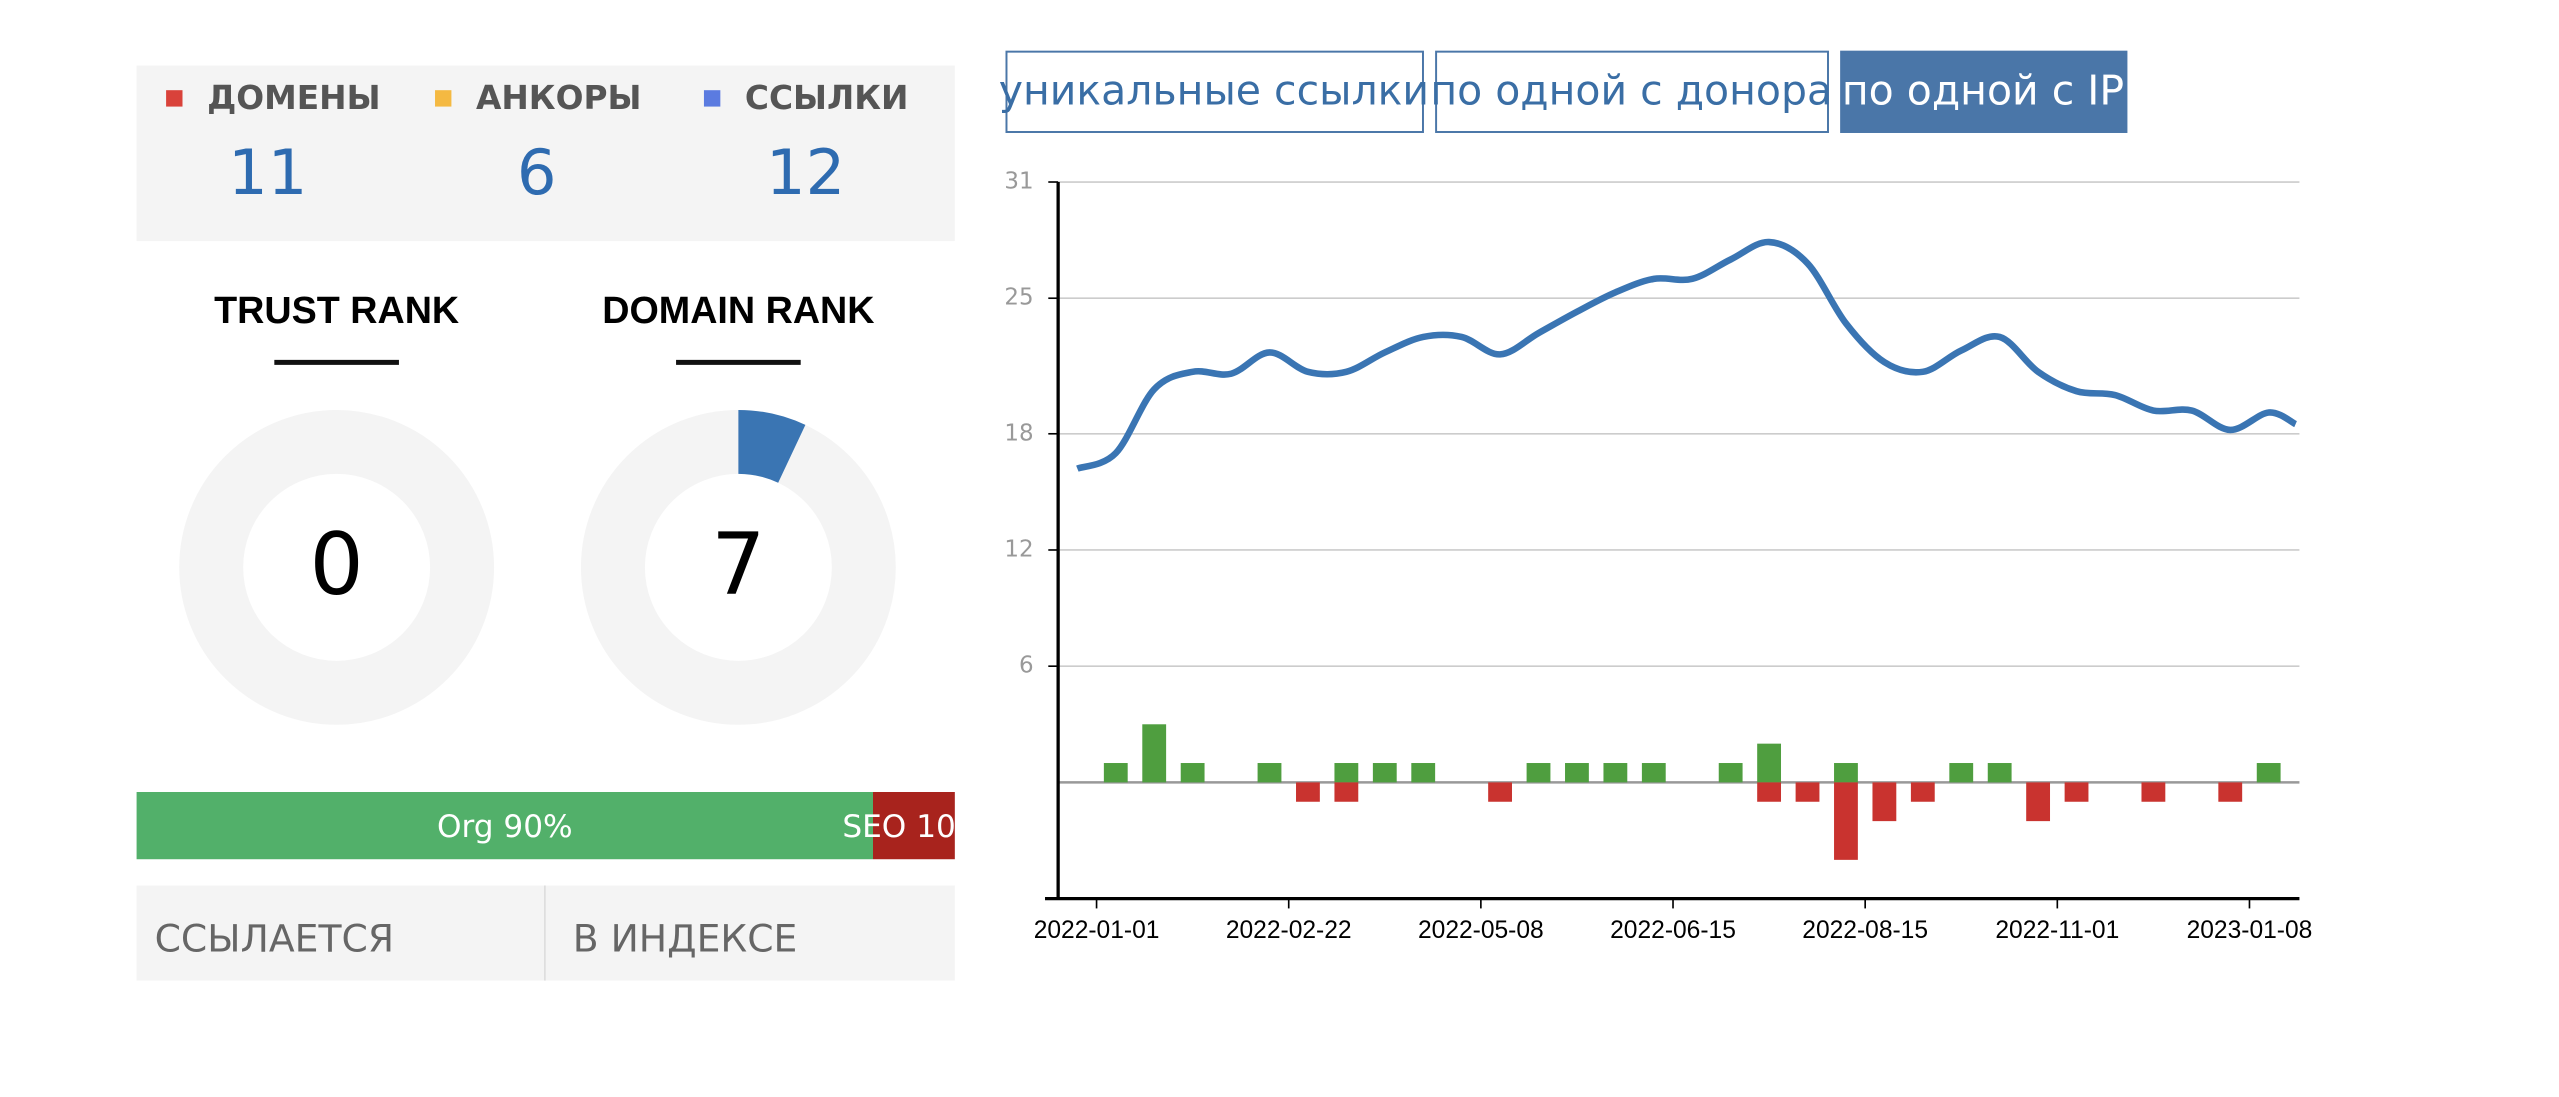 The image size is (2559, 1097). I want to click on table-header-cell: В ИНДЕКСЕ, so click(685, 939).